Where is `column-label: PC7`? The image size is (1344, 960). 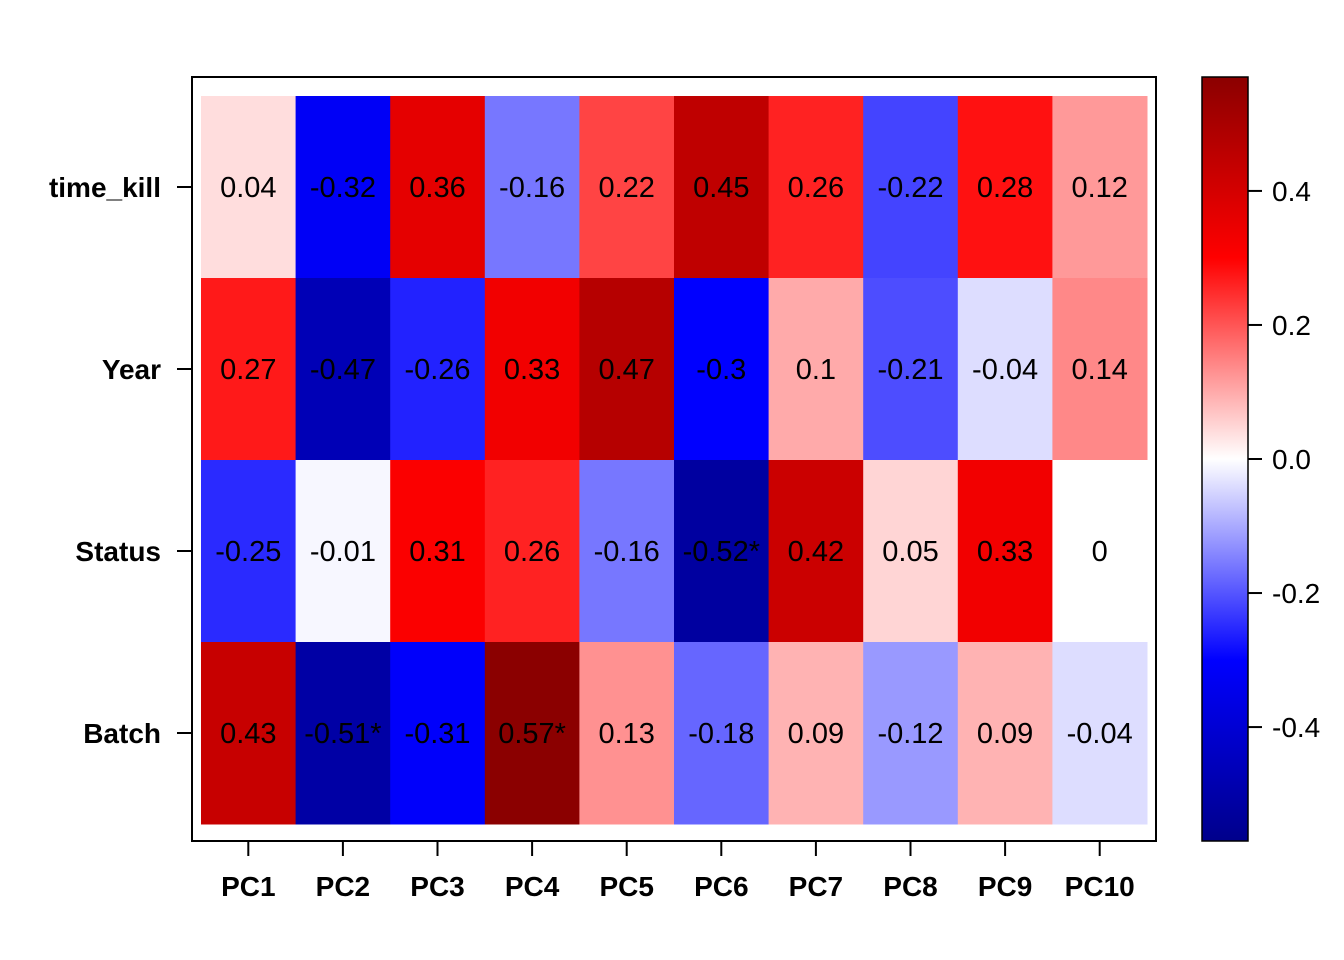
column-label: PC7 is located at coordinates (816, 886).